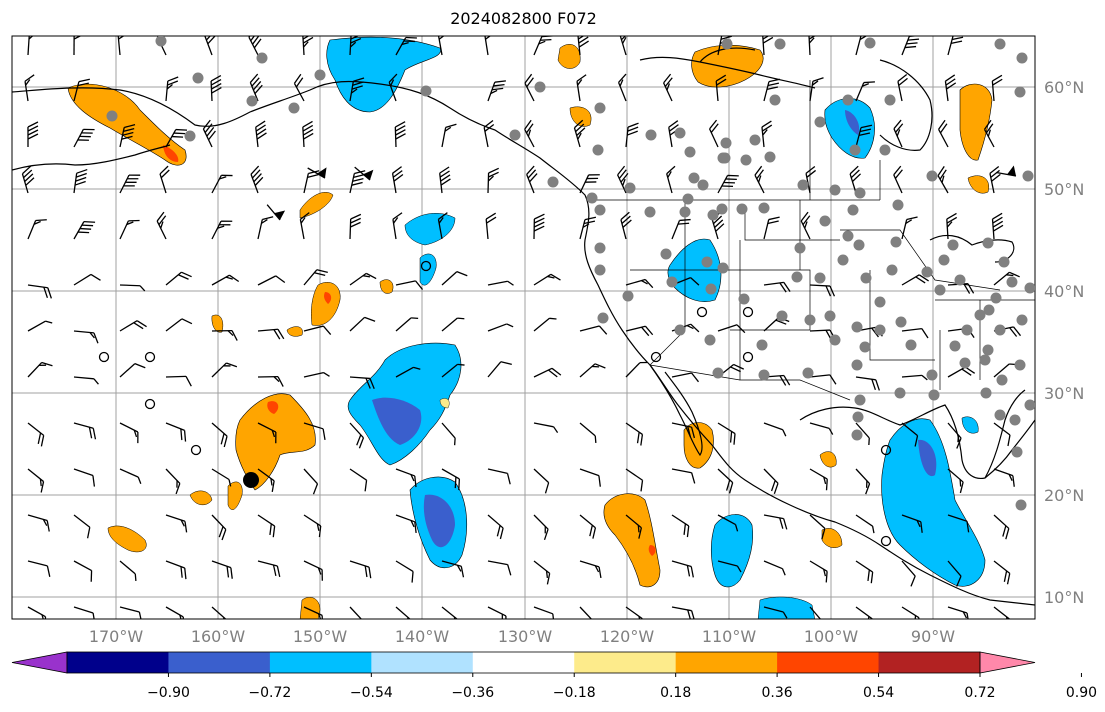 The height and width of the screenshot is (712, 1105). Describe the element at coordinates (525, 636) in the screenshot. I see `longitude-tick-label: 130°W` at that location.